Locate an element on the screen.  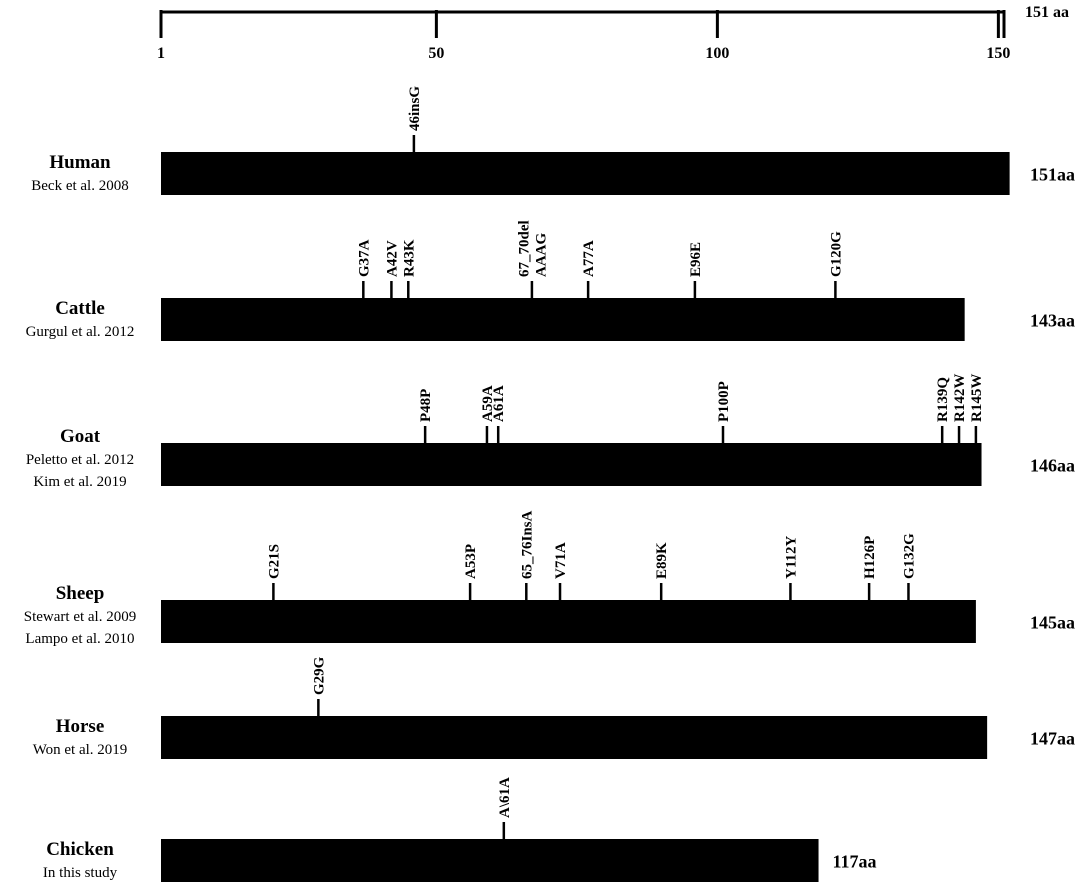
citation-text: Gurgul et al. 2012 is located at coordinates (80, 332).